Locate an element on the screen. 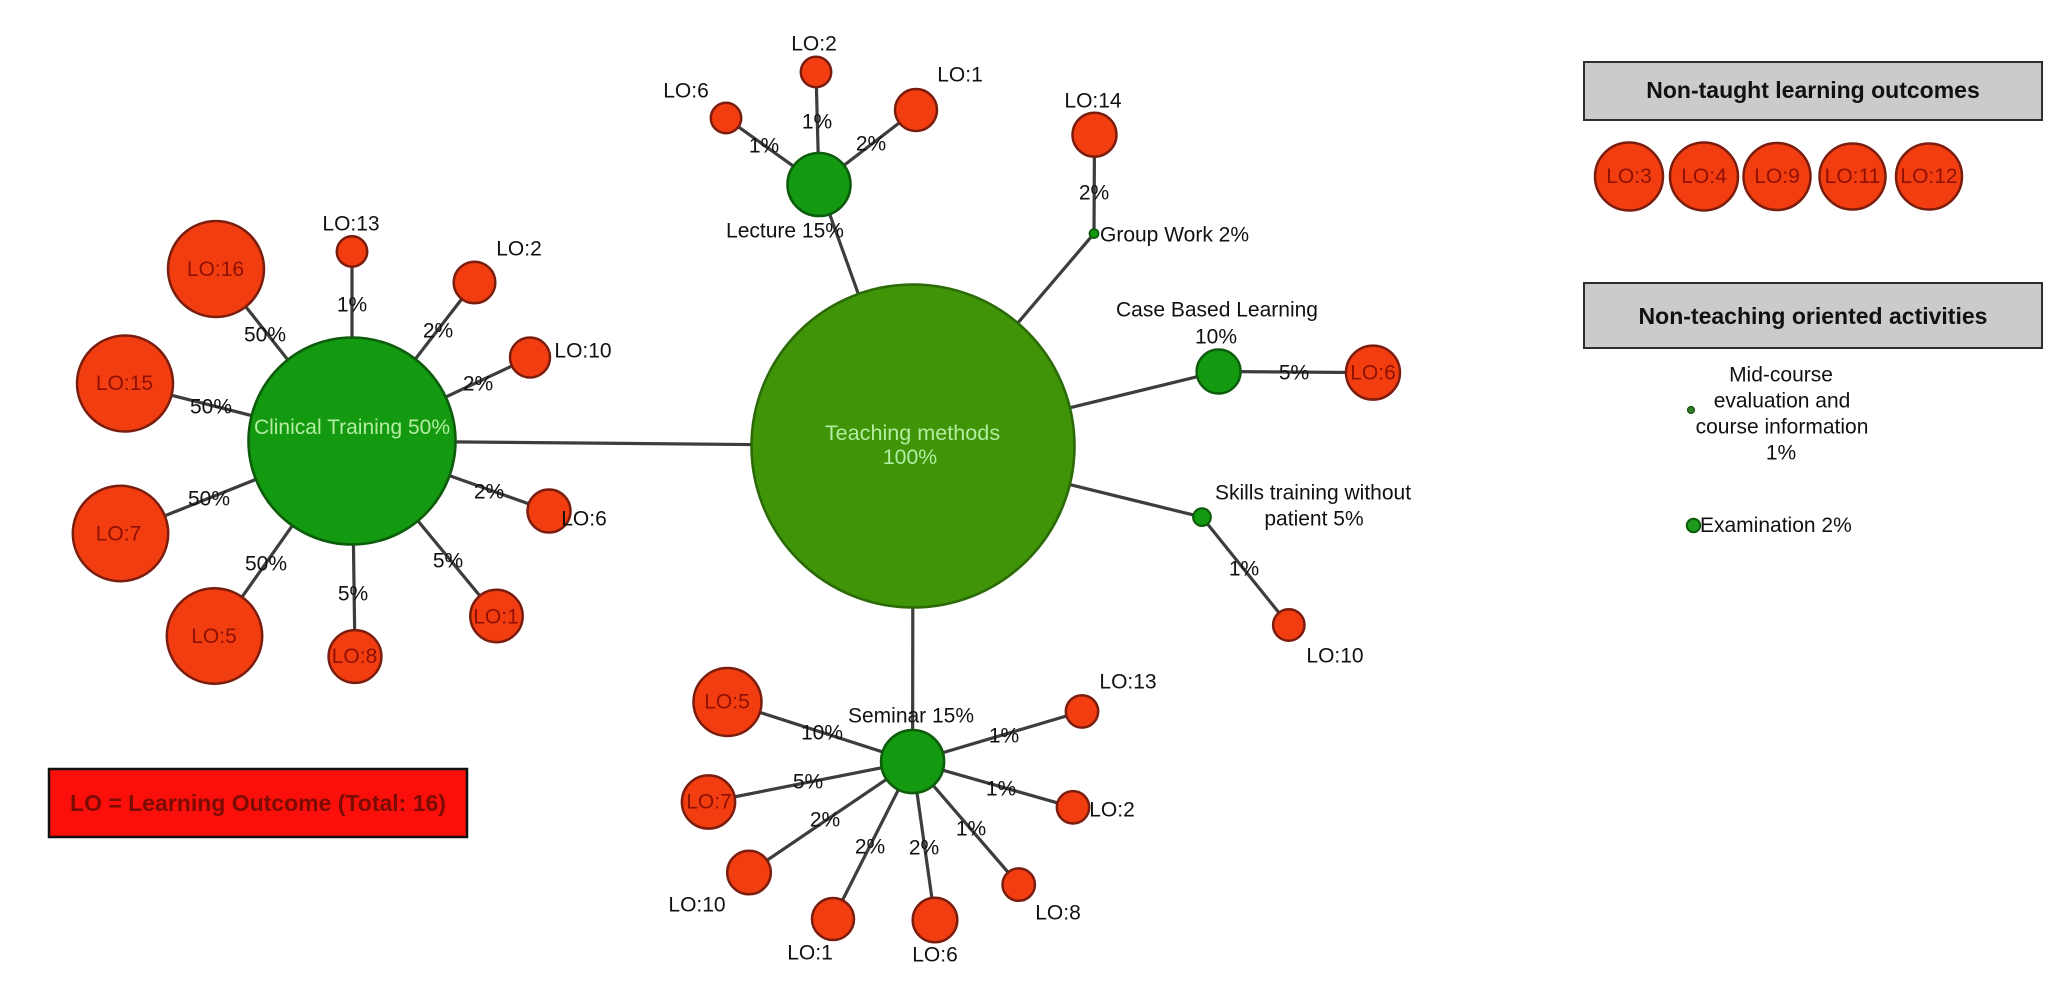 The image size is (2059, 1001). svg-text: LO:4 is located at coordinates (1704, 176).